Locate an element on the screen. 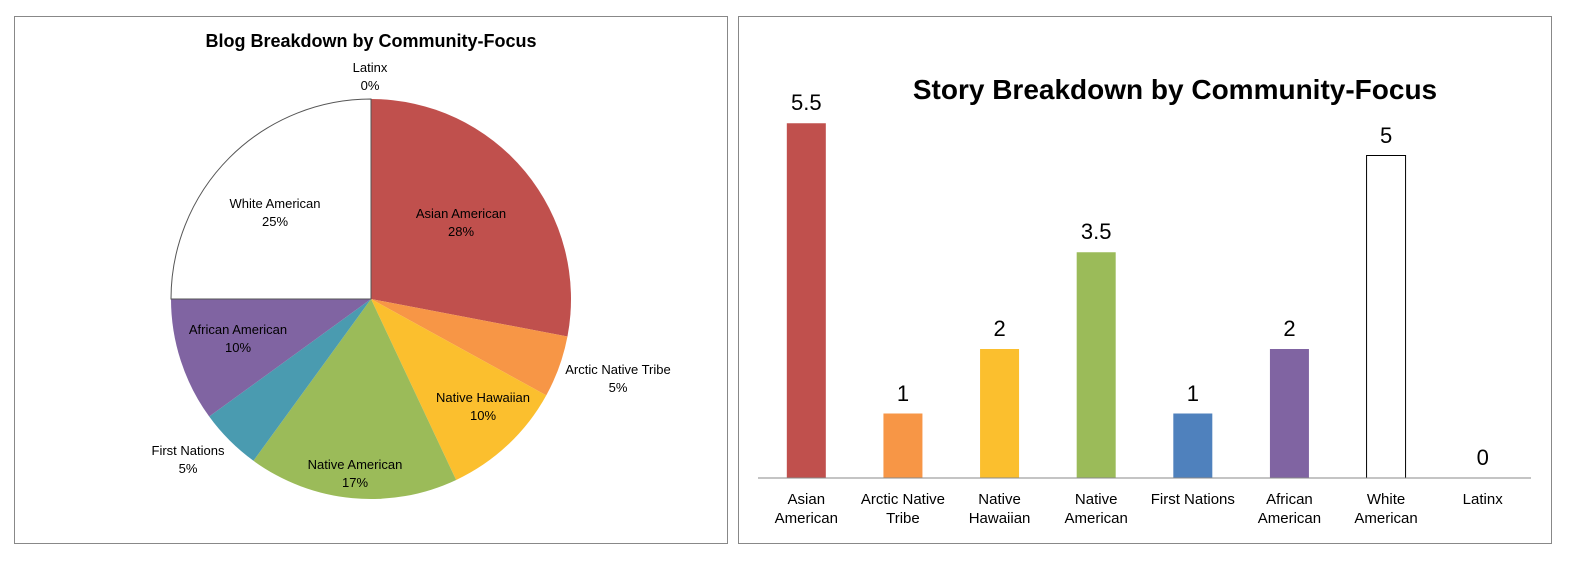 The image size is (1582, 567). value-label: 3.5 is located at coordinates (1096, 232).